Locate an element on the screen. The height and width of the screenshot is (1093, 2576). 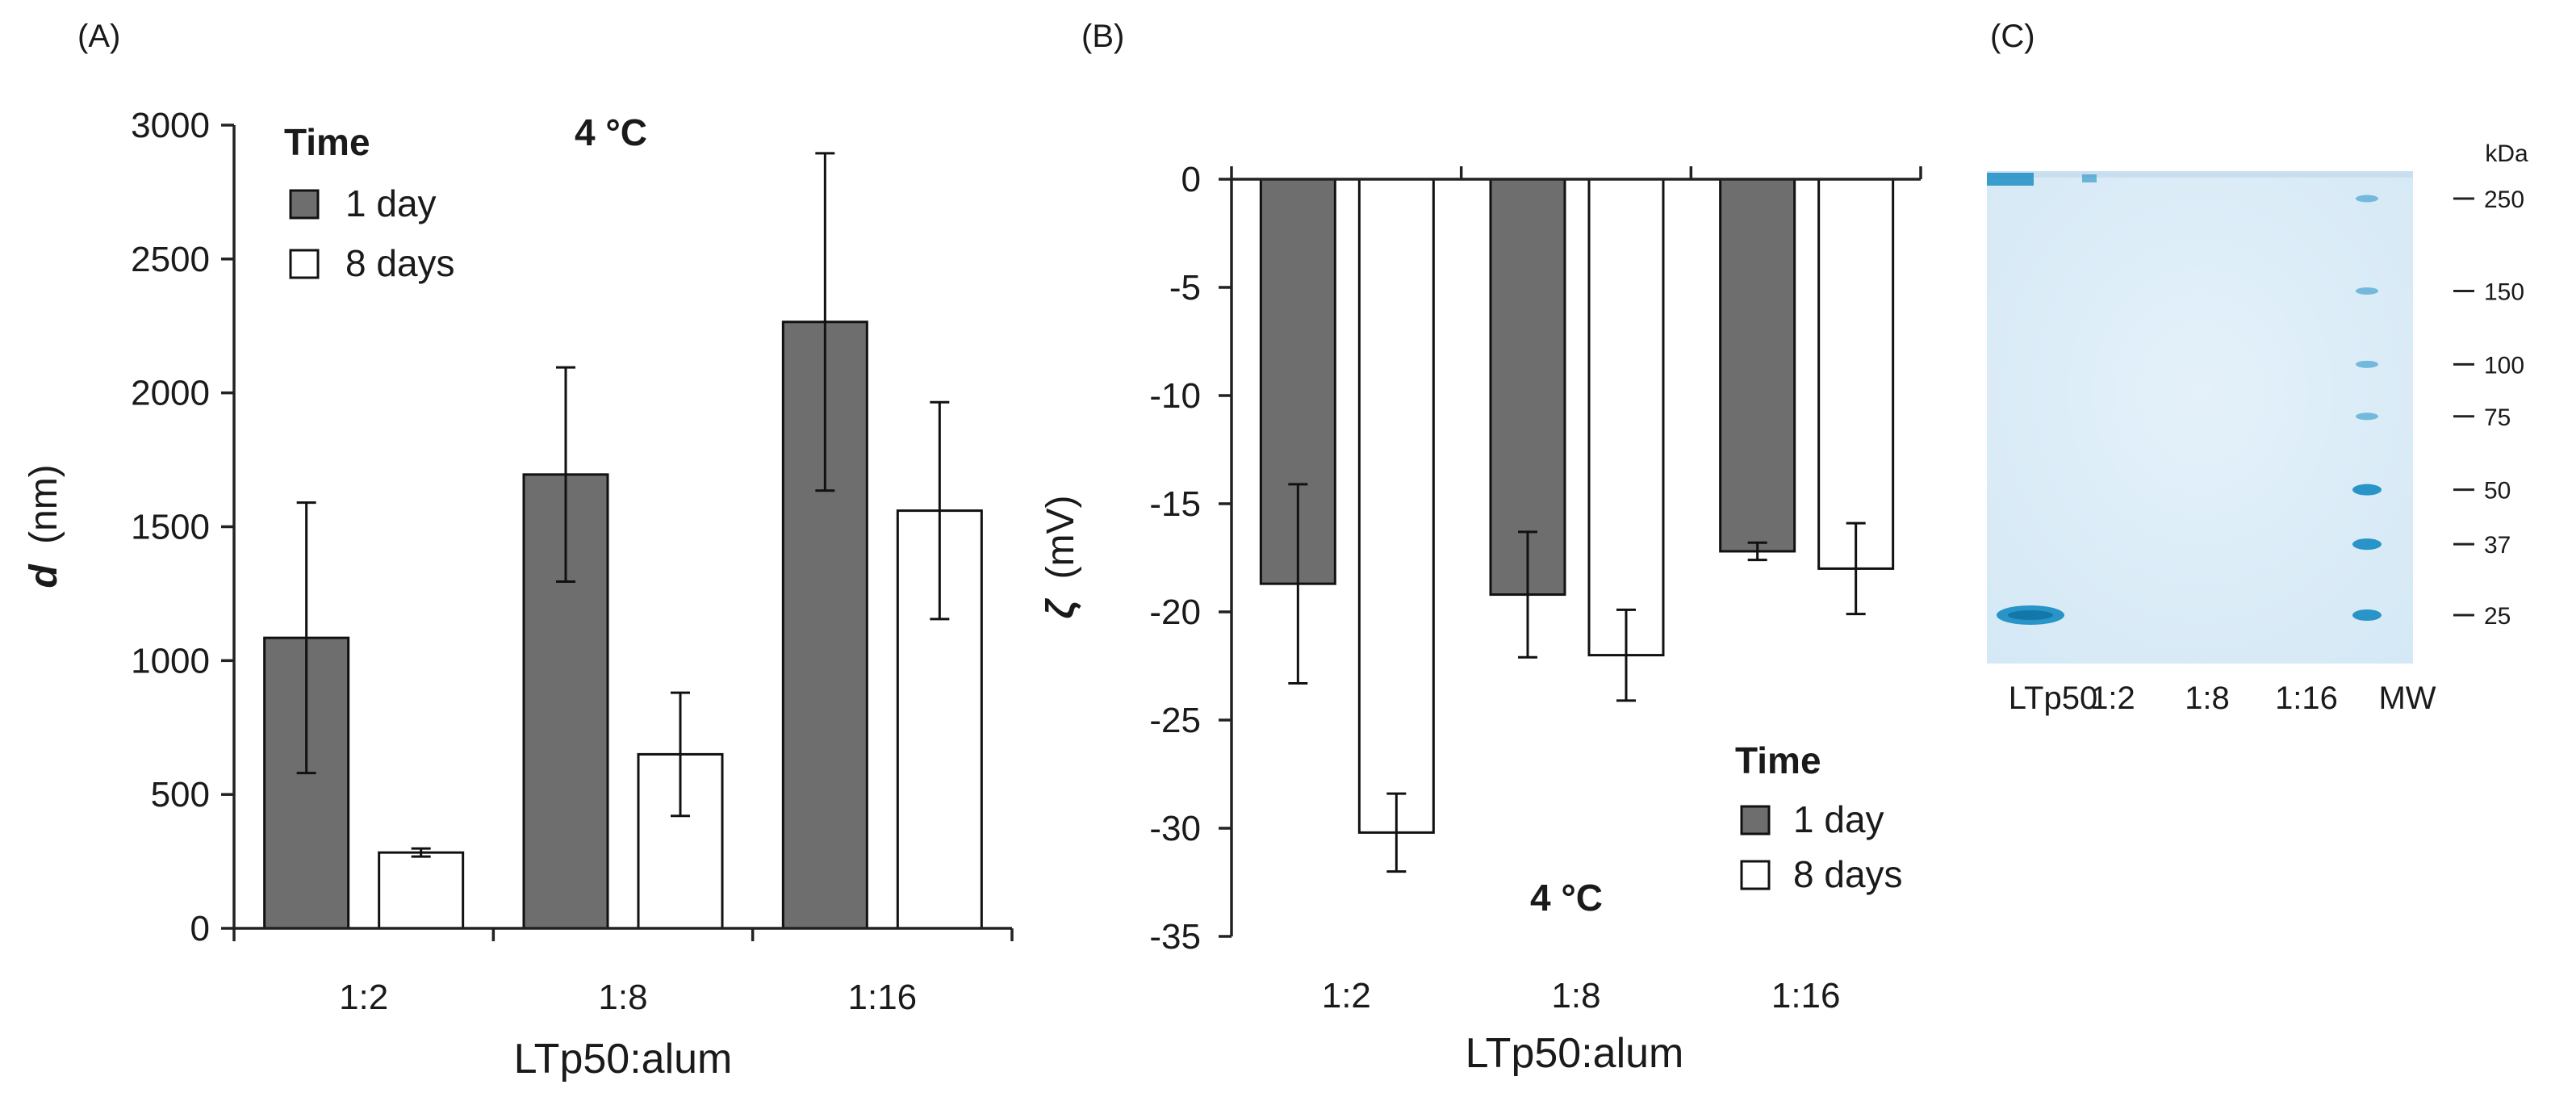
gel-marker-label: 50 is located at coordinates (2497, 491).